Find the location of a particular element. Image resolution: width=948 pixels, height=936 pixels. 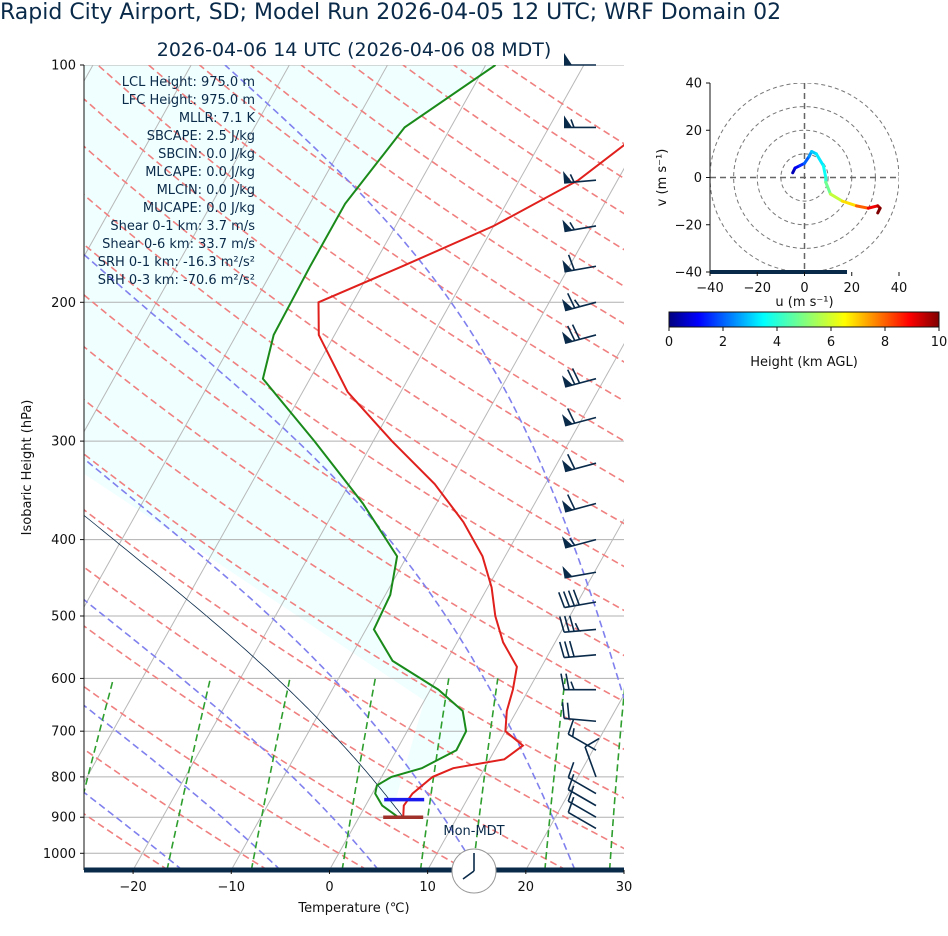

chart-subtitle: 2026-04-06 14 UTC (2026-04-06 08 MDT) is located at coordinates (354, 50).